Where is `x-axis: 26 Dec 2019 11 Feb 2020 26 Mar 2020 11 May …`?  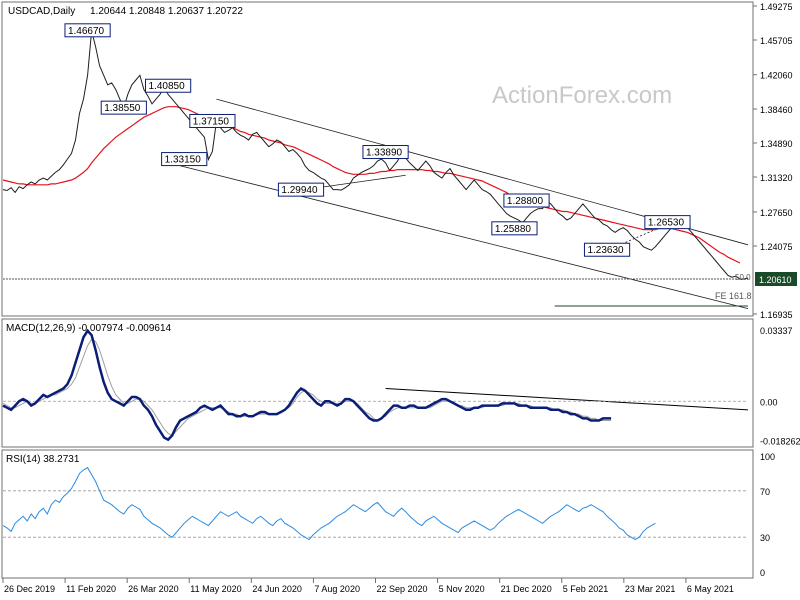
x-axis: 26 Dec 2019 11 Feb 2020 26 Mar 2020 11 May … is located at coordinates (368, 586).